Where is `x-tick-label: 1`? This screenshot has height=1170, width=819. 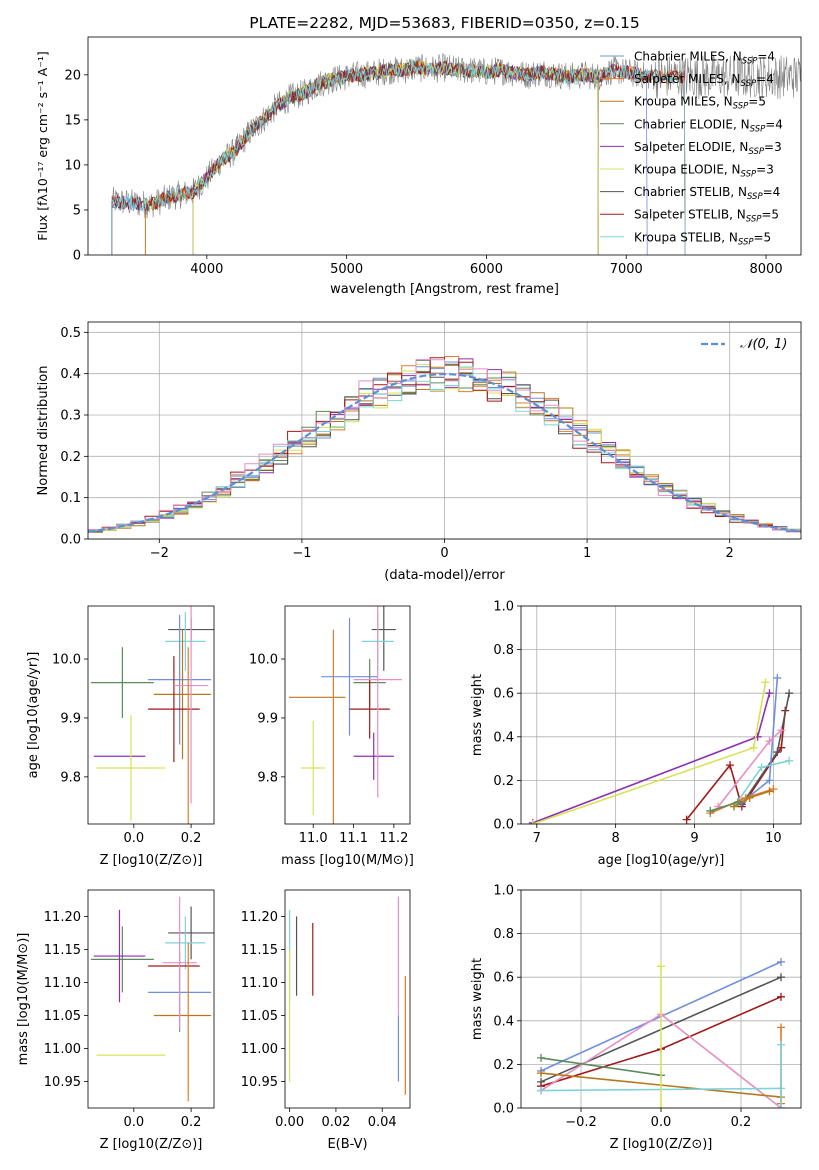 x-tick-label: 1 is located at coordinates (587, 553).